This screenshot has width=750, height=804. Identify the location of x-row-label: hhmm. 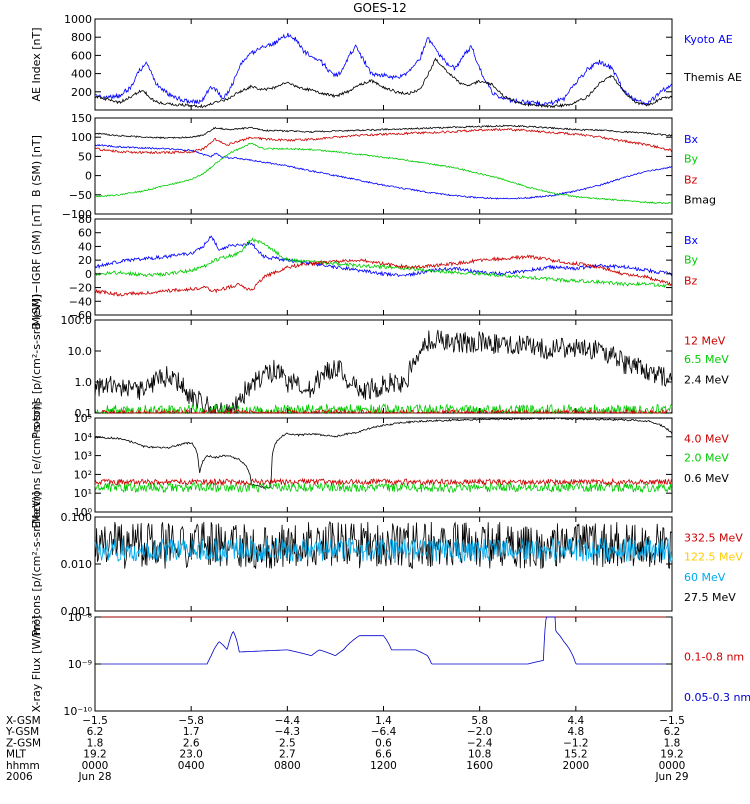
(23, 766).